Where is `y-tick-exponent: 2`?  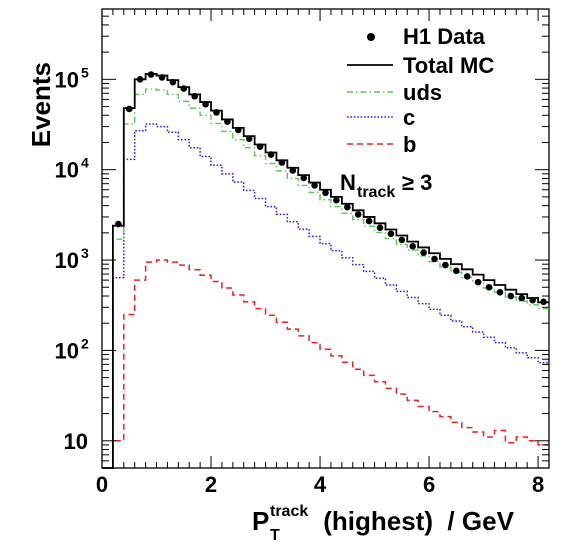 y-tick-exponent: 2 is located at coordinates (85, 343).